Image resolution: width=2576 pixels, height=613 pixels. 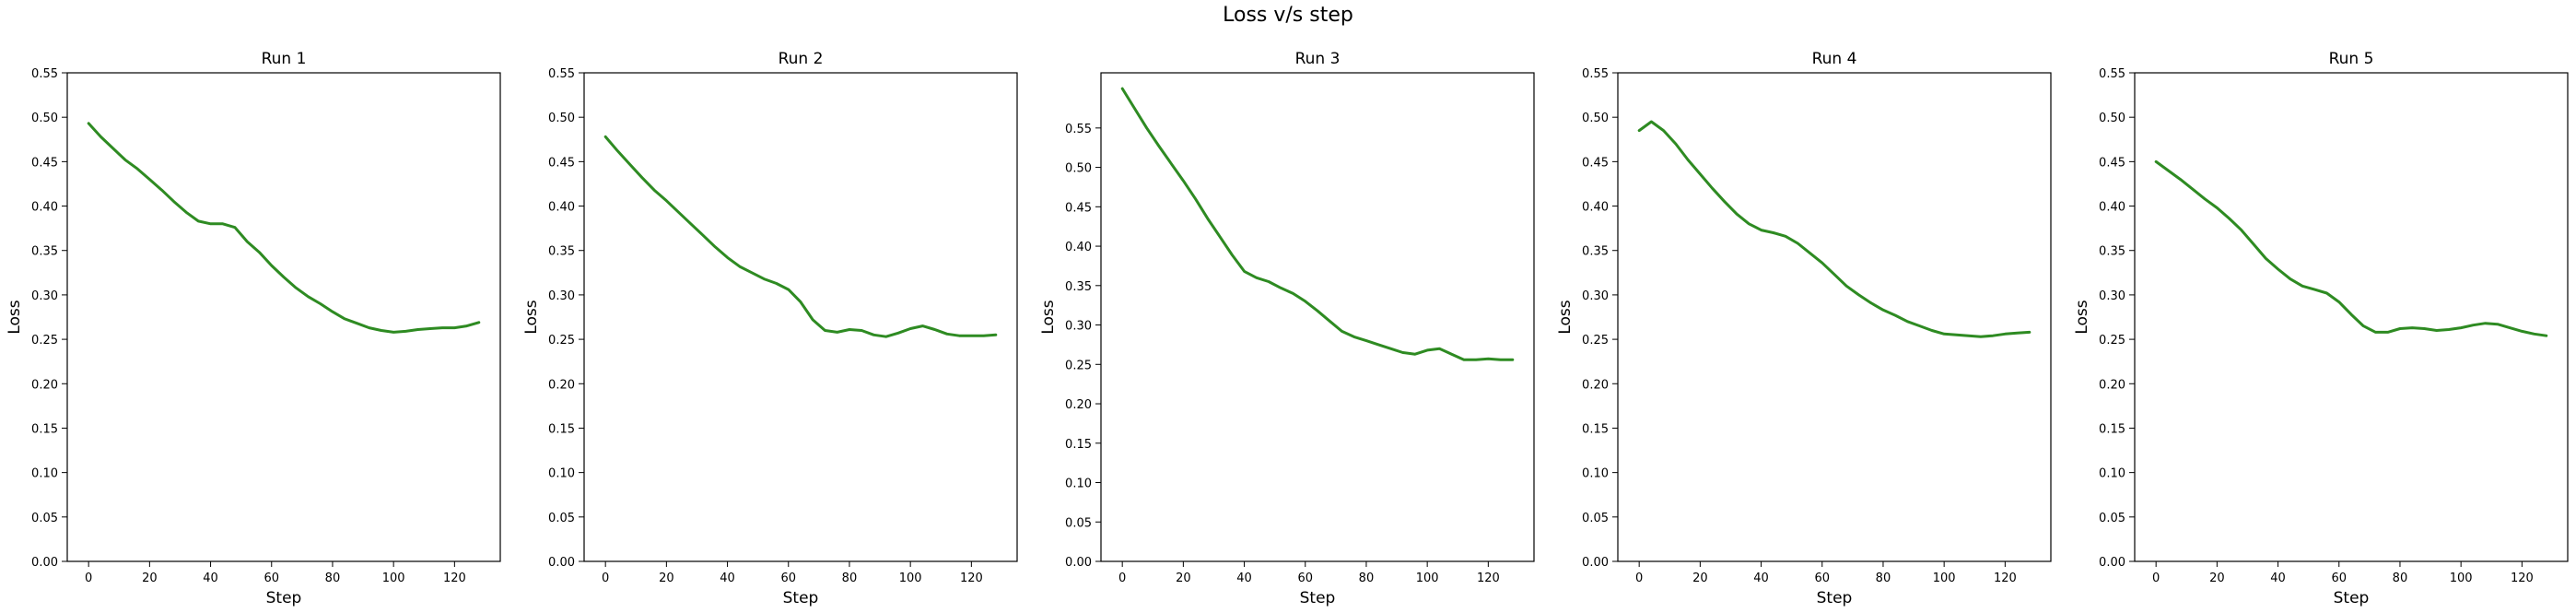 I want to click on subplot-title: Run 4, so click(x=1834, y=59).